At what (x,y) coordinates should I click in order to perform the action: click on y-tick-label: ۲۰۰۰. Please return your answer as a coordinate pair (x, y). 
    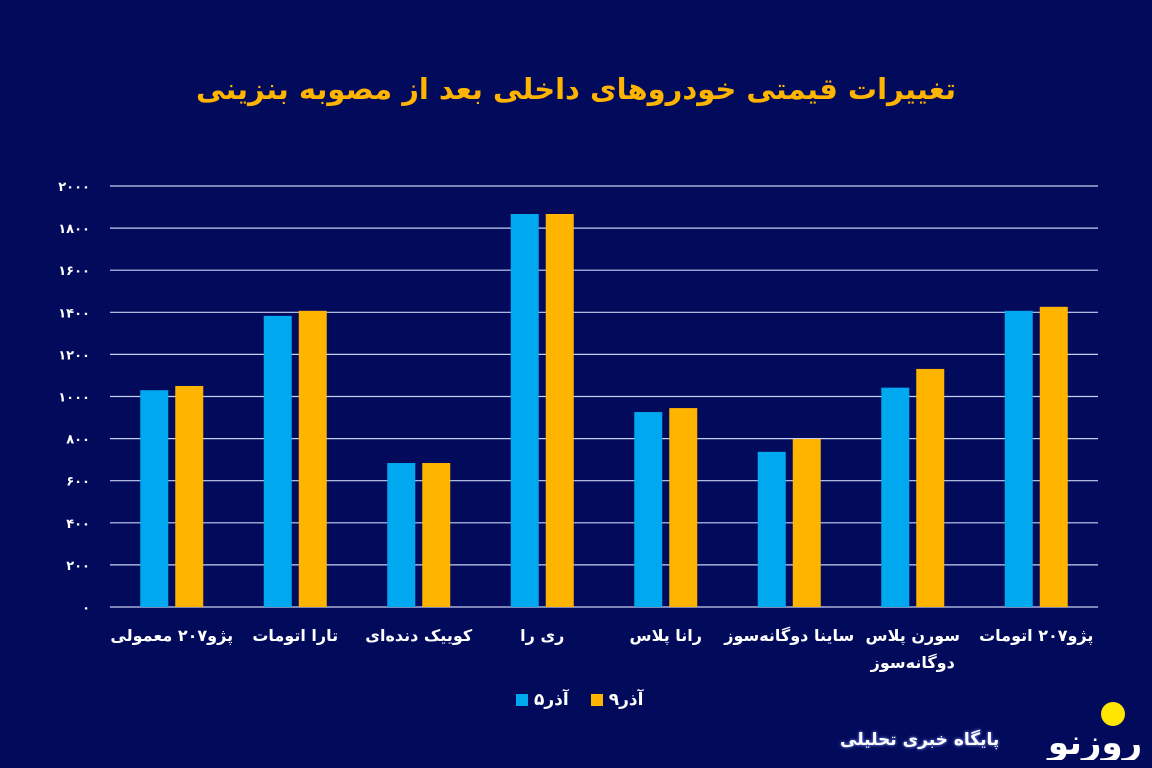
    Looking at the image, I should click on (74, 187).